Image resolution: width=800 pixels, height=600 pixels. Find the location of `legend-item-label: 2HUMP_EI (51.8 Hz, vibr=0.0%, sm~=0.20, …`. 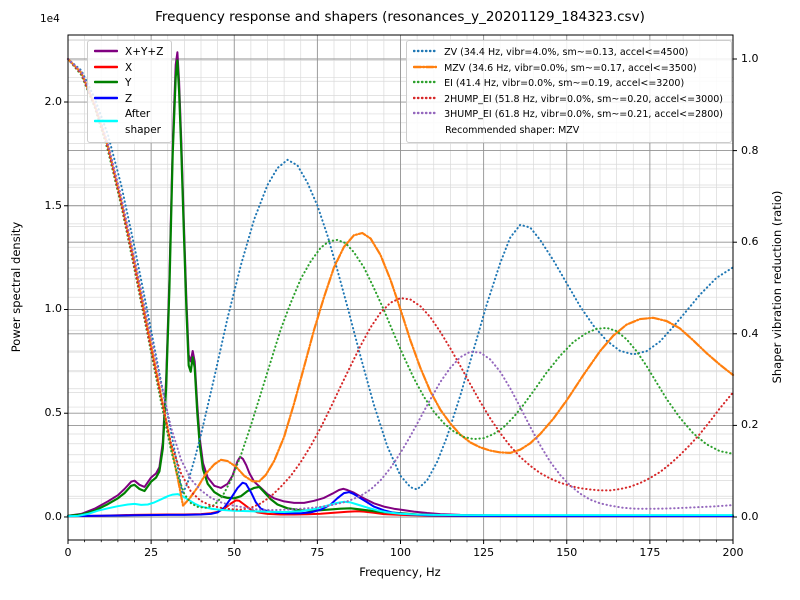

legend-item-label: 2HUMP_EI (51.8 Hz, vibr=0.0%, sm~=0.20, … is located at coordinates (583, 99).